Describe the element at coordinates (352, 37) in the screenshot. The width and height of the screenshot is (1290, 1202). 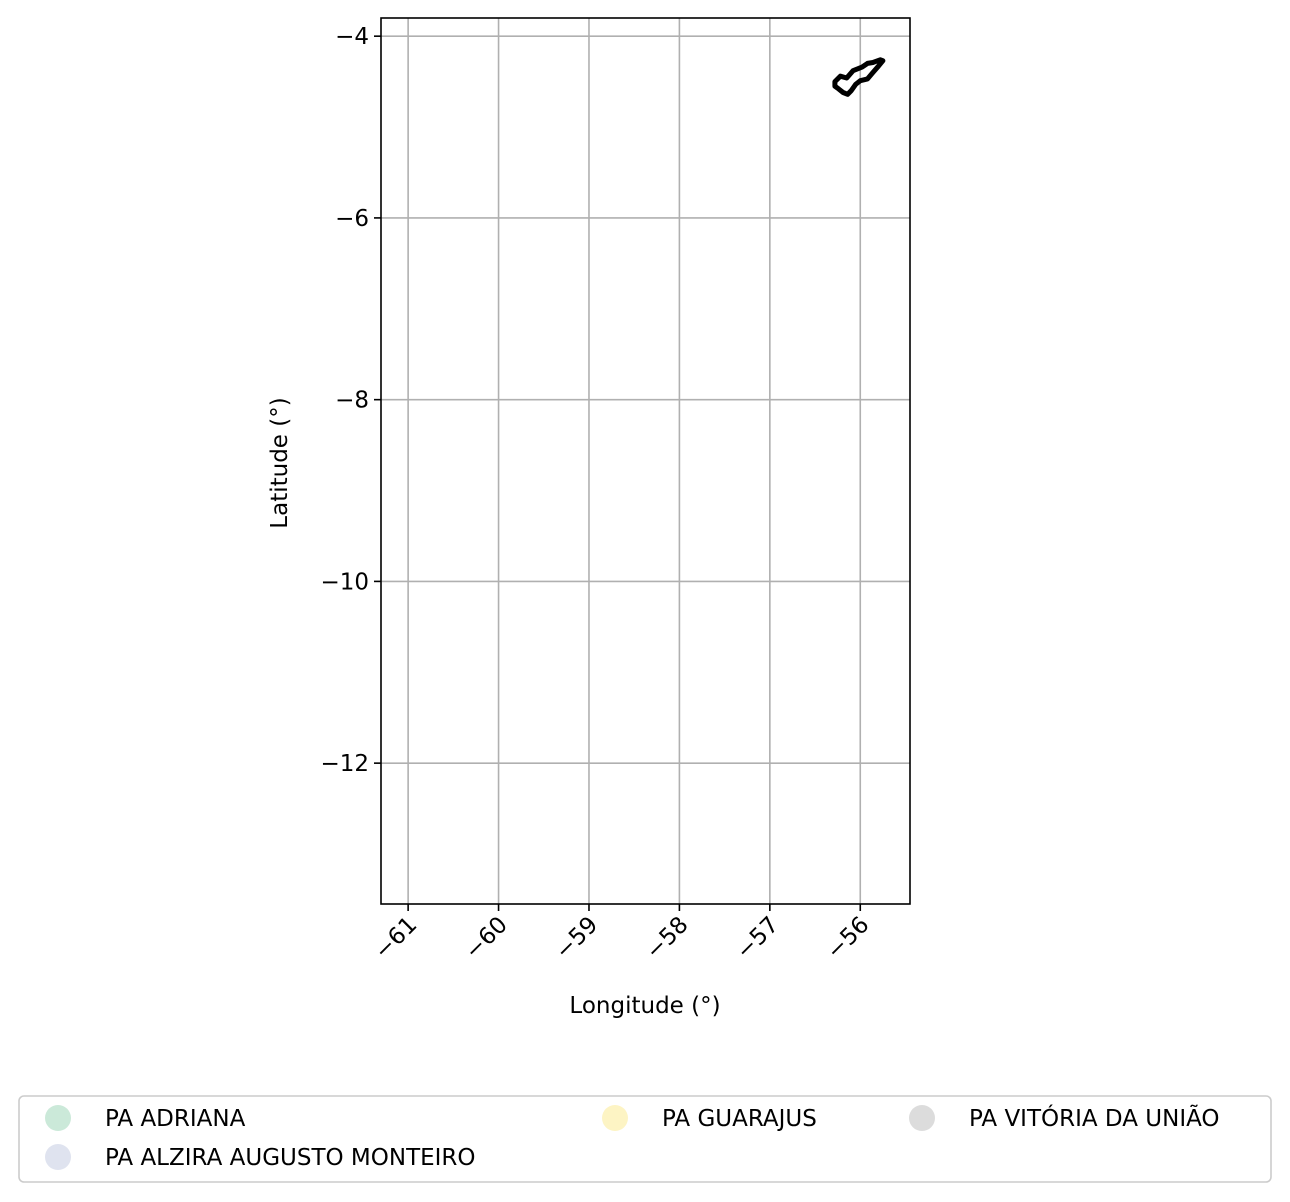
I see `y-tick-label: −4` at that location.